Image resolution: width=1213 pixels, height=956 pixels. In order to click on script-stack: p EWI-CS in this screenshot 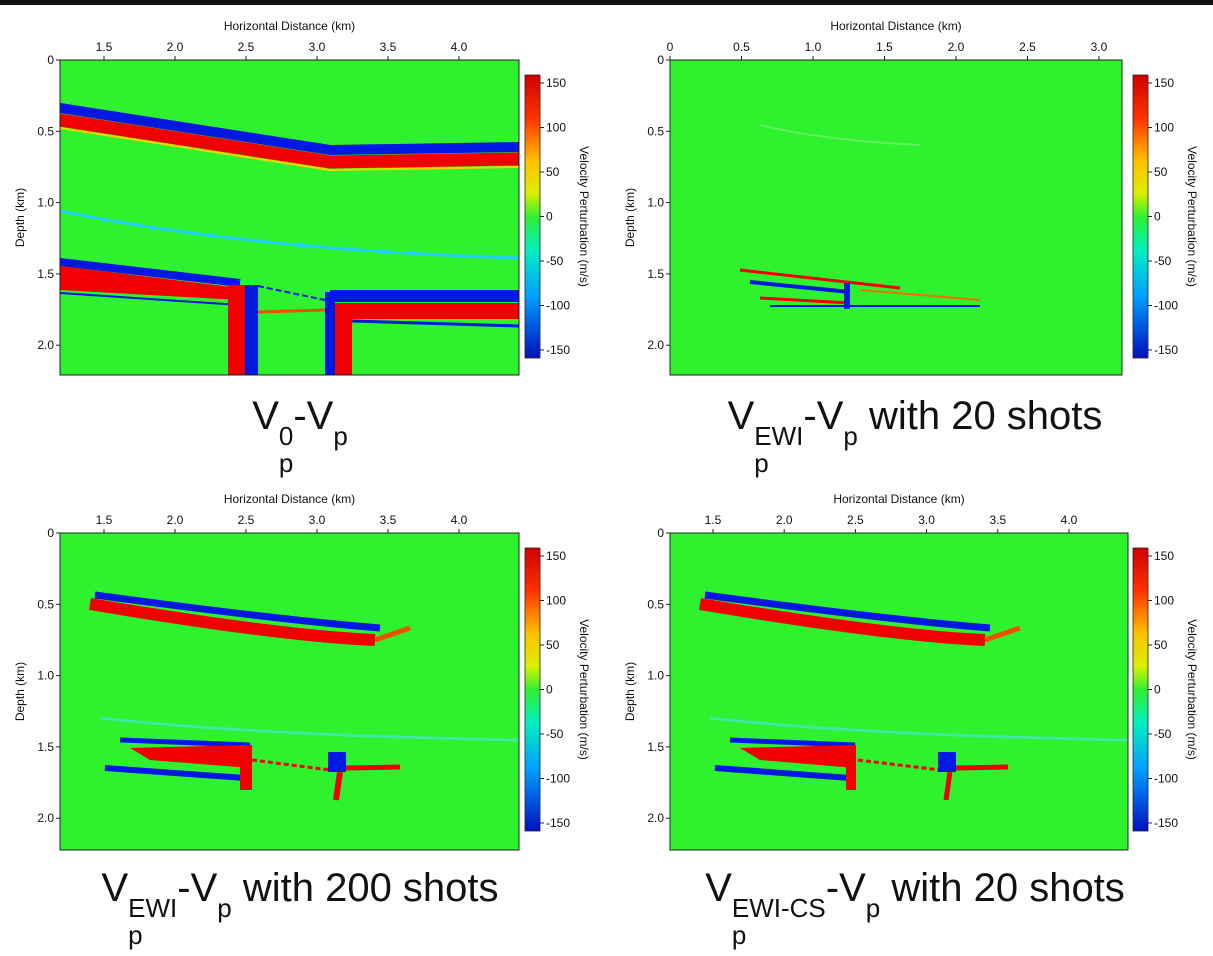, I will do `click(778, 922)`.